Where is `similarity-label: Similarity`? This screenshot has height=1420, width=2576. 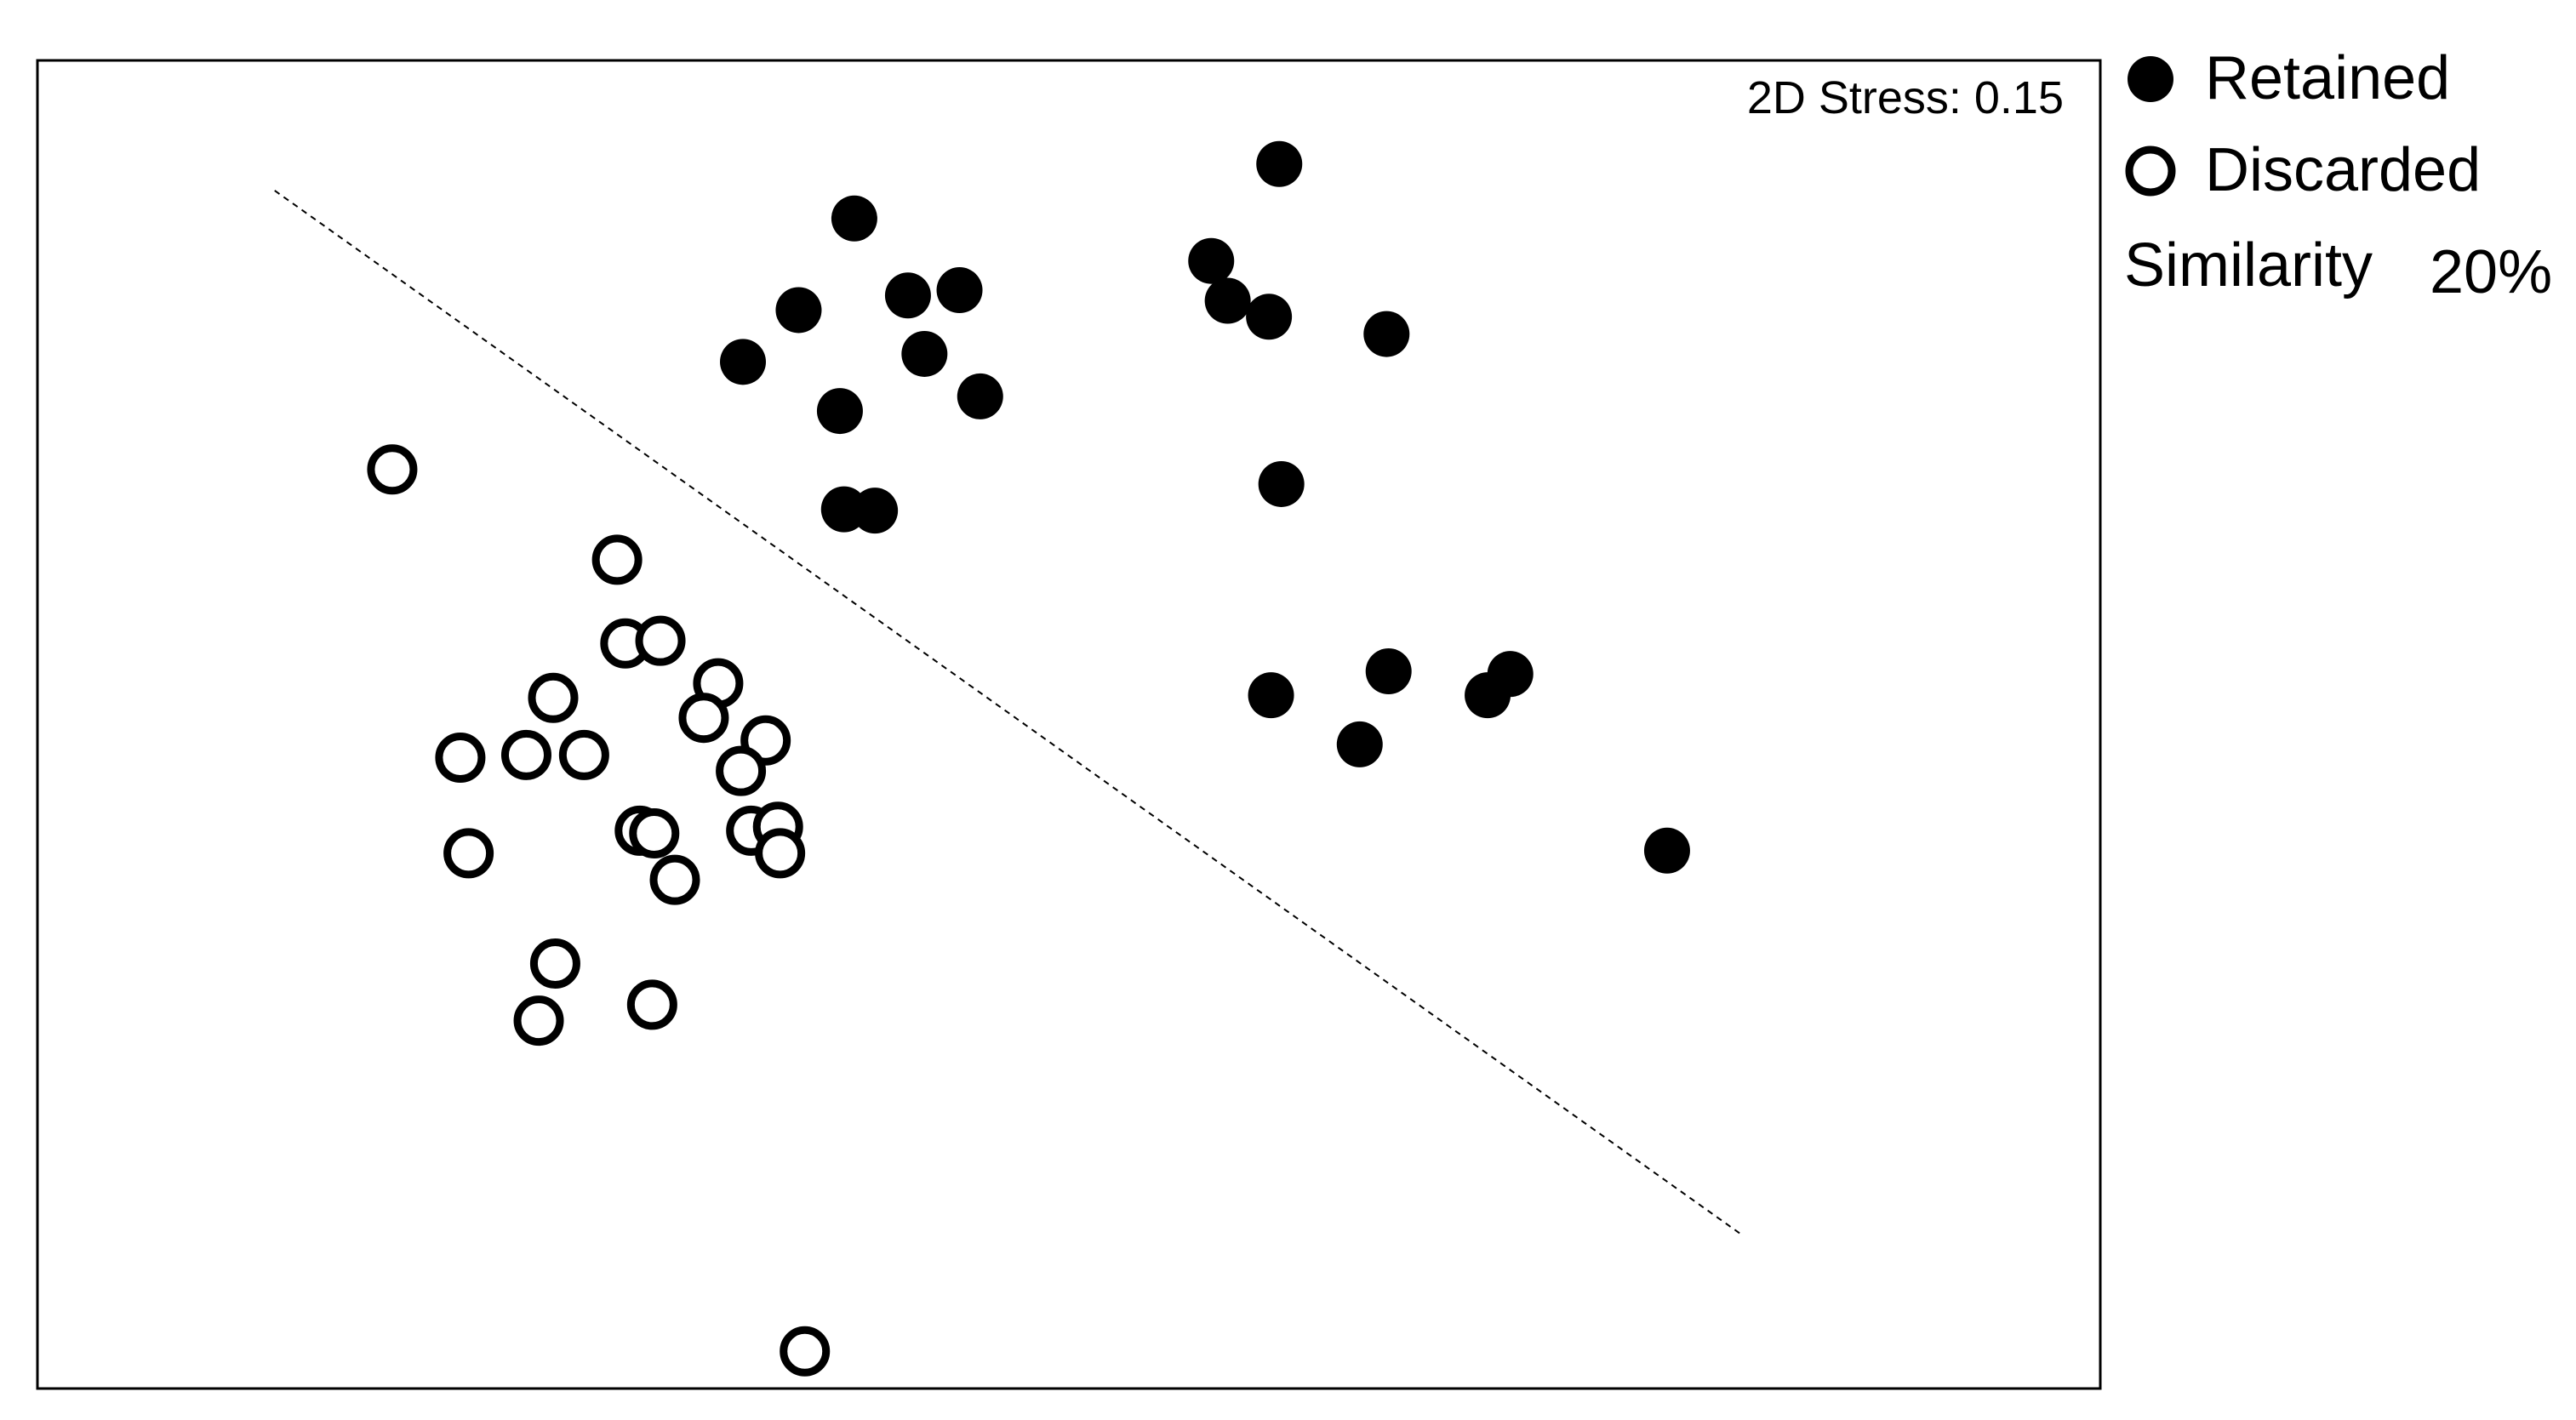
similarity-label: Similarity is located at coordinates (2248, 265).